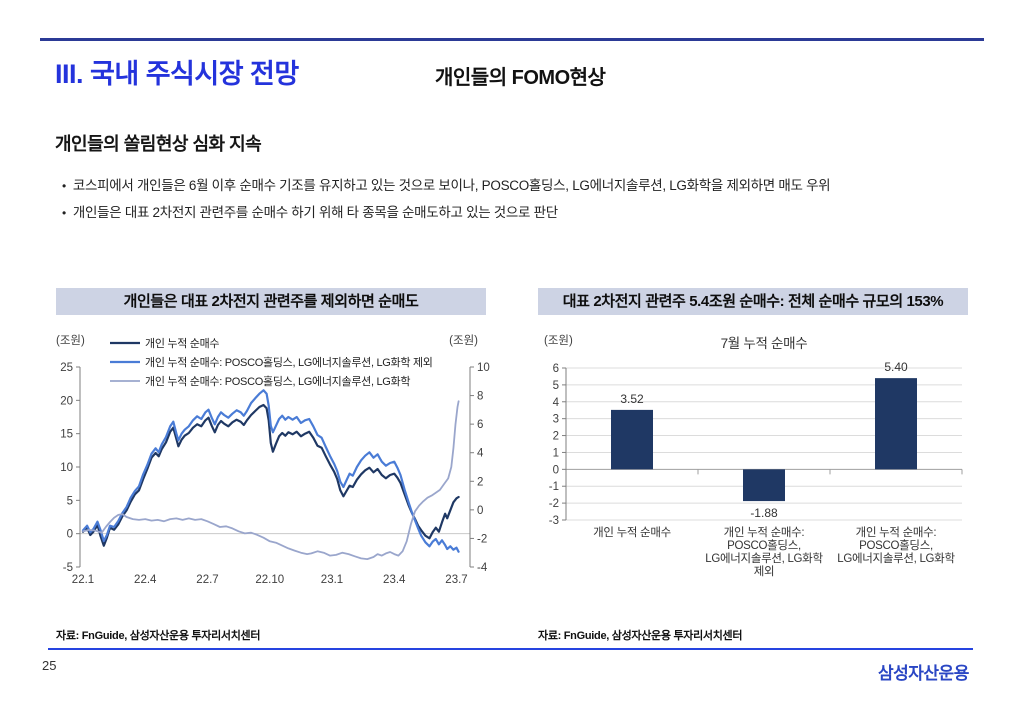  I want to click on legend-label: 개인 누적 순매수: POSCO홀딩스, LG에너지솔루션, LG화학, so click(277, 381).